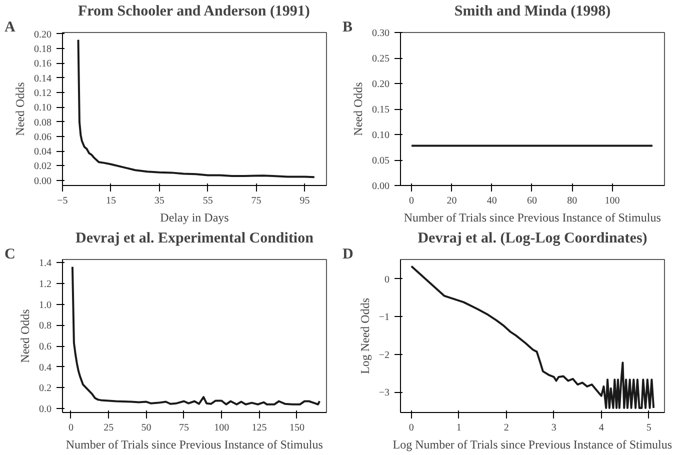 This screenshot has width=677, height=455. Describe the element at coordinates (572, 201) in the screenshot. I see `x-tick-label: 80` at that location.